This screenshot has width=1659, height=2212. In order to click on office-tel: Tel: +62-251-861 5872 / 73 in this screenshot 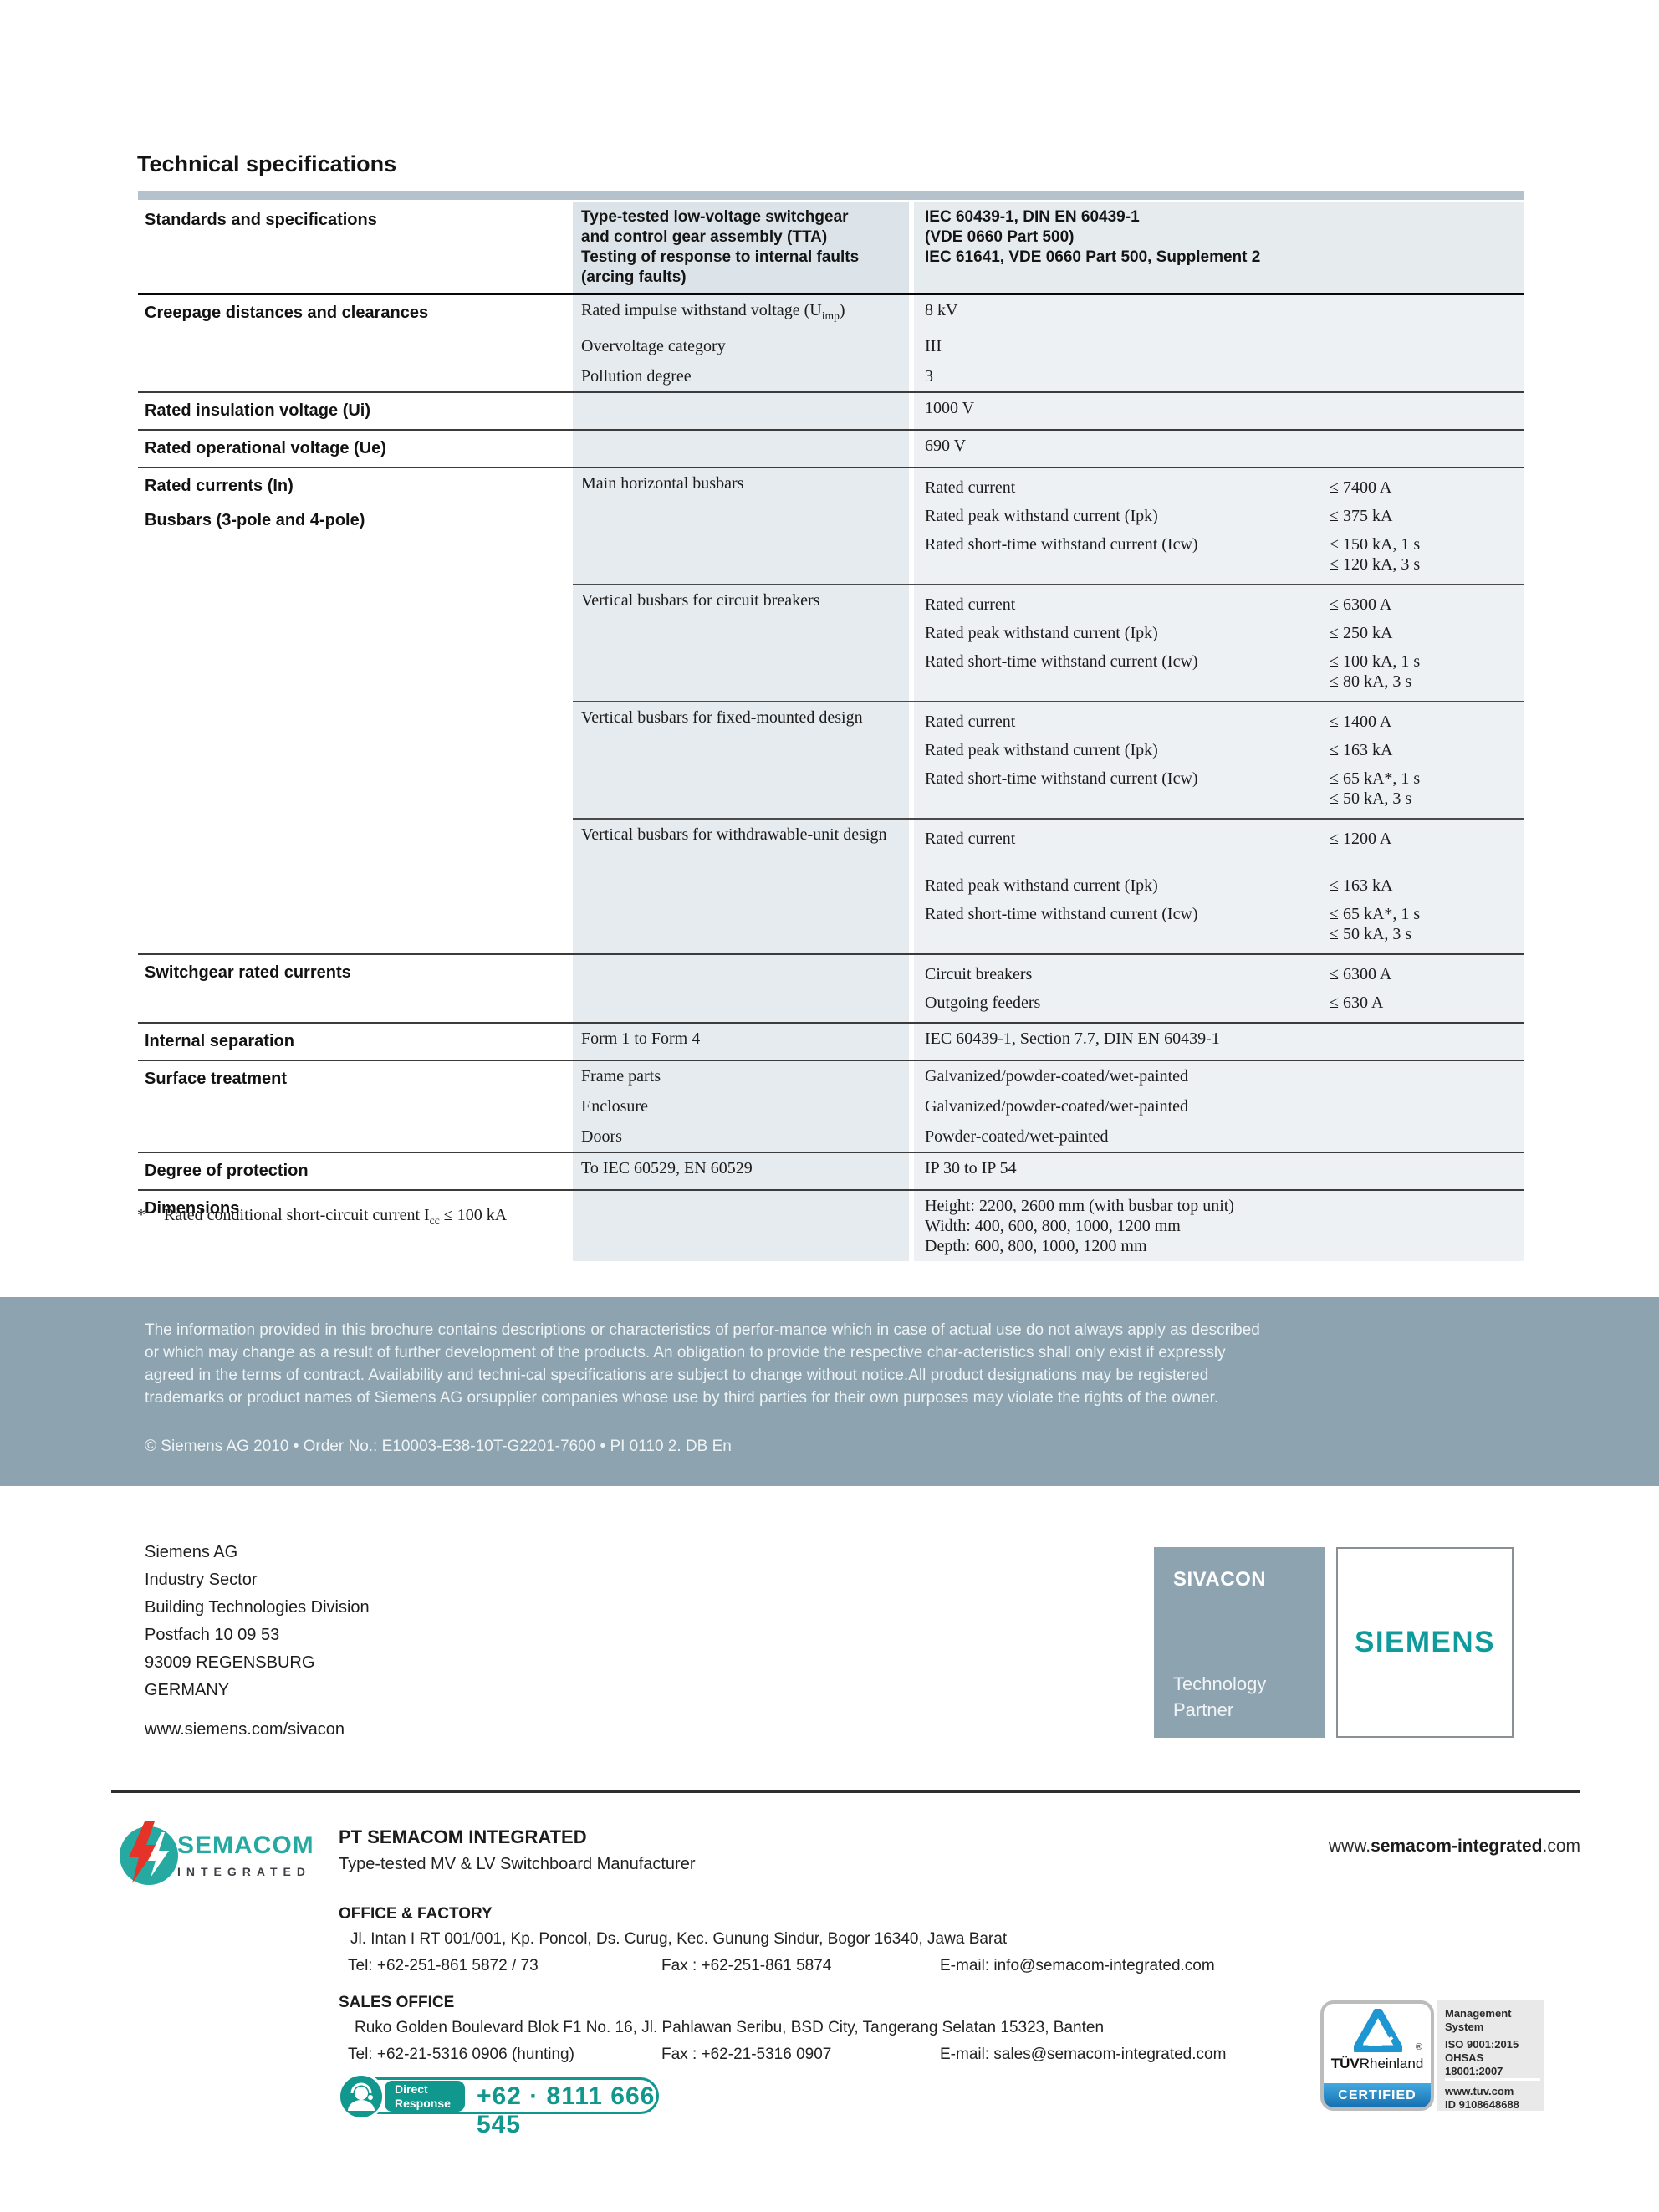, I will do `click(443, 1966)`.